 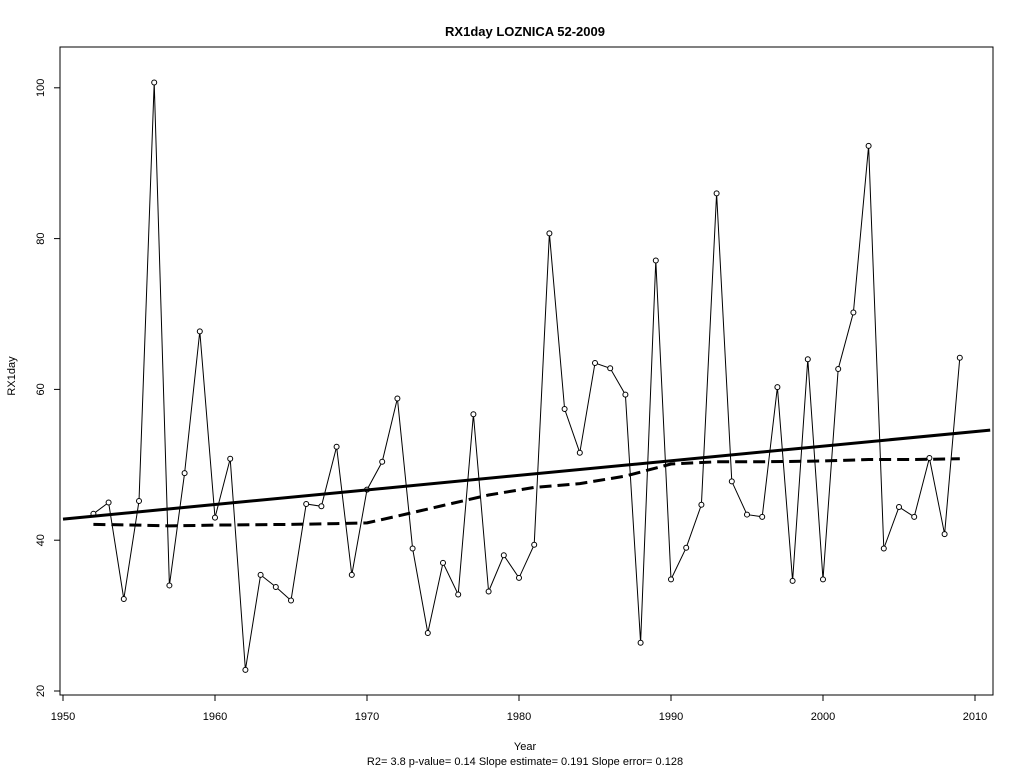 What do you see at coordinates (883, 548) in the screenshot?
I see `data-point-2004` at bounding box center [883, 548].